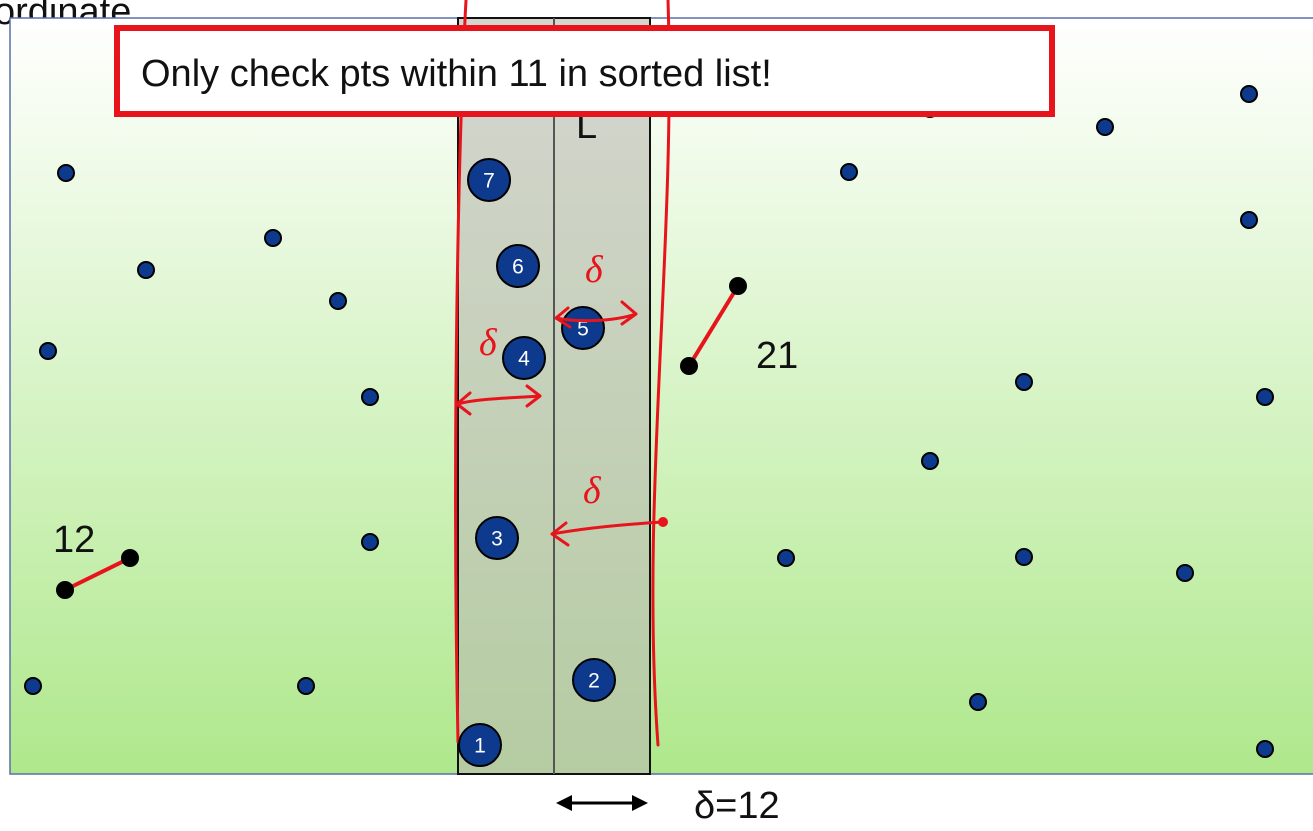  I want to click on strip-point-label: 2, so click(594, 681).